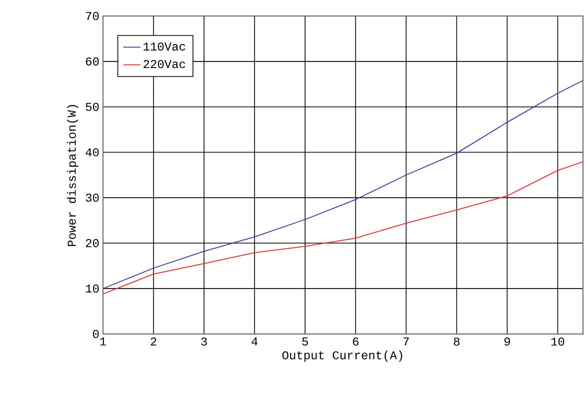  What do you see at coordinates (165, 46) in the screenshot?
I see `legend-label: 110Vac` at bounding box center [165, 46].